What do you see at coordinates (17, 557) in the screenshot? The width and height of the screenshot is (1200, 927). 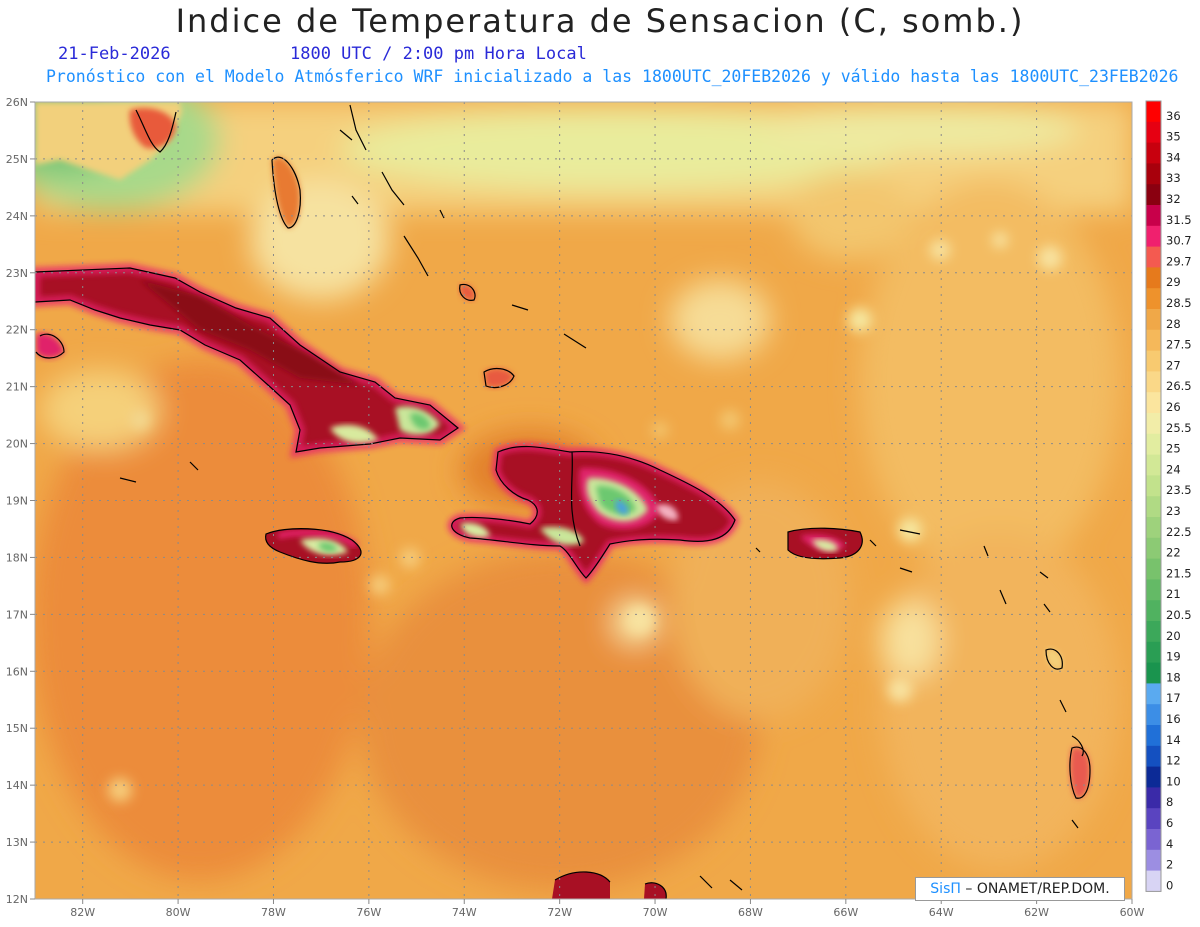 I see `lat-label: 18N` at bounding box center [17, 557].